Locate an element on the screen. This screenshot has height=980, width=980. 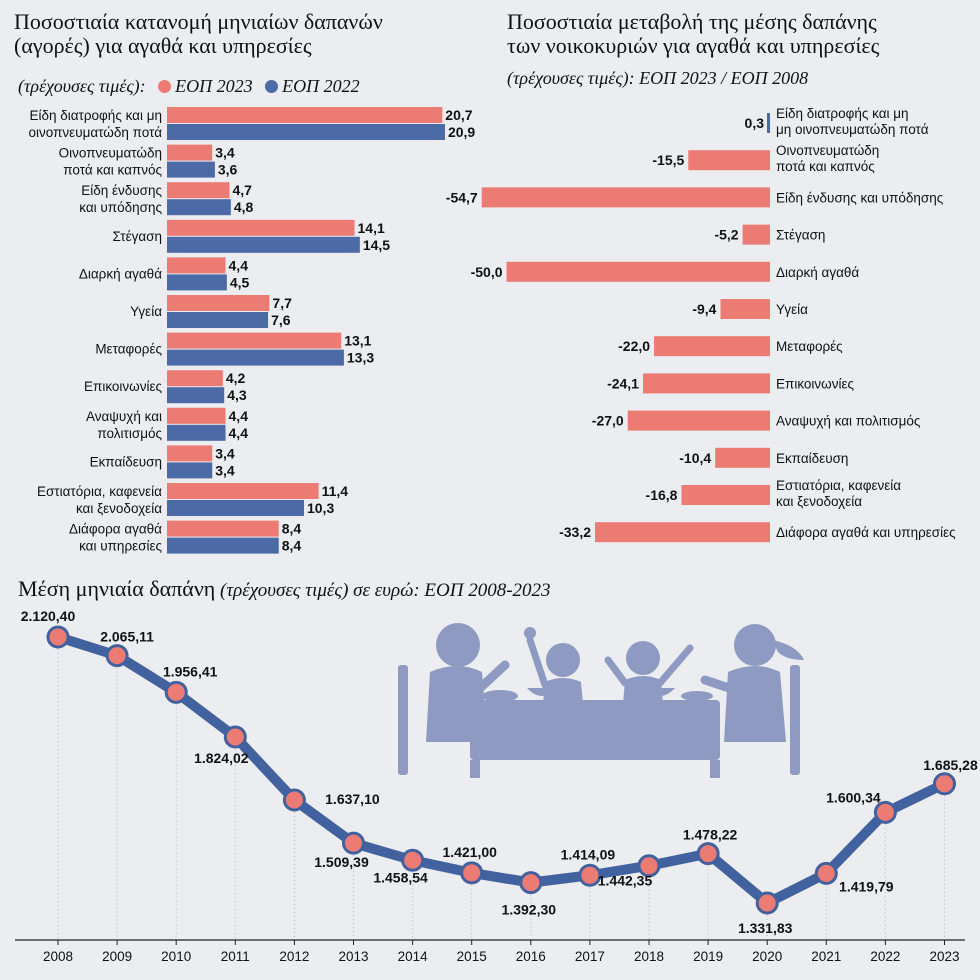
bar-2023-value-label: 7,7 is located at coordinates (282, 303).